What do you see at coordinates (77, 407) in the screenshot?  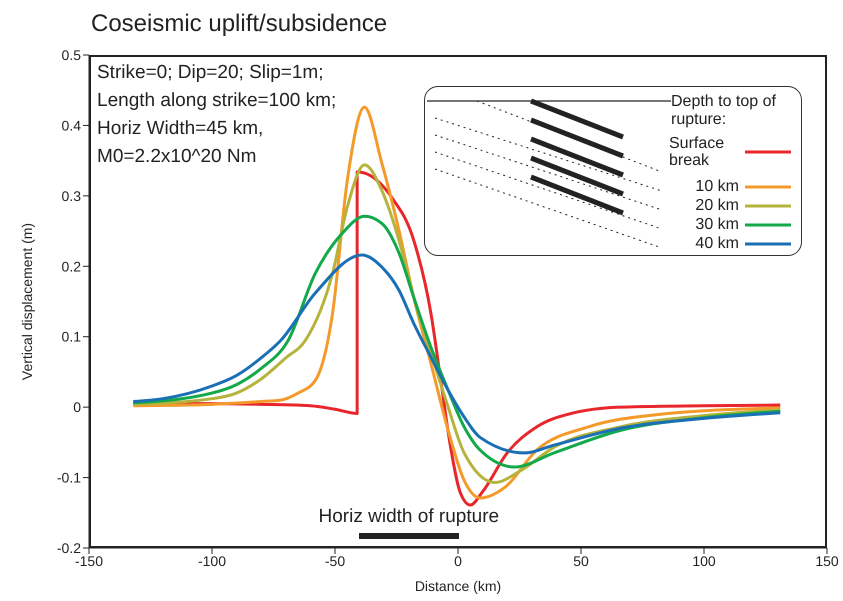 I see `y-tick-label: 0` at bounding box center [77, 407].